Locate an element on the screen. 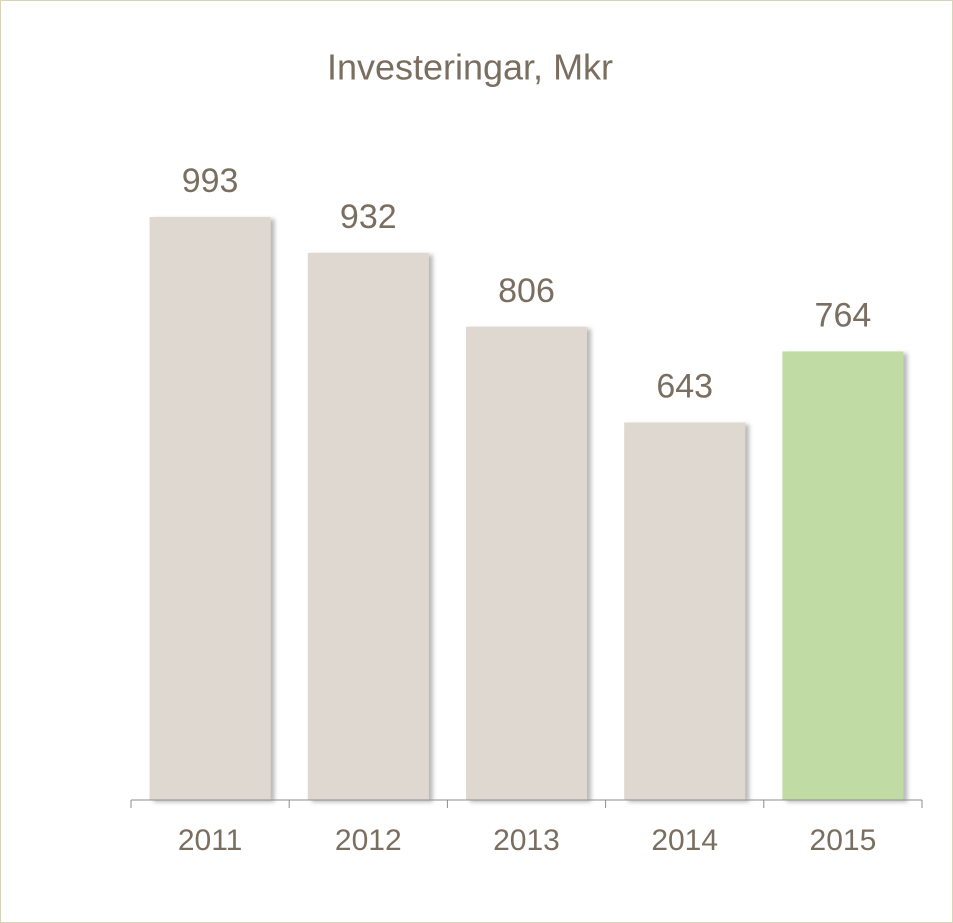 The image size is (953, 923). data-label: 764 is located at coordinates (843, 315).